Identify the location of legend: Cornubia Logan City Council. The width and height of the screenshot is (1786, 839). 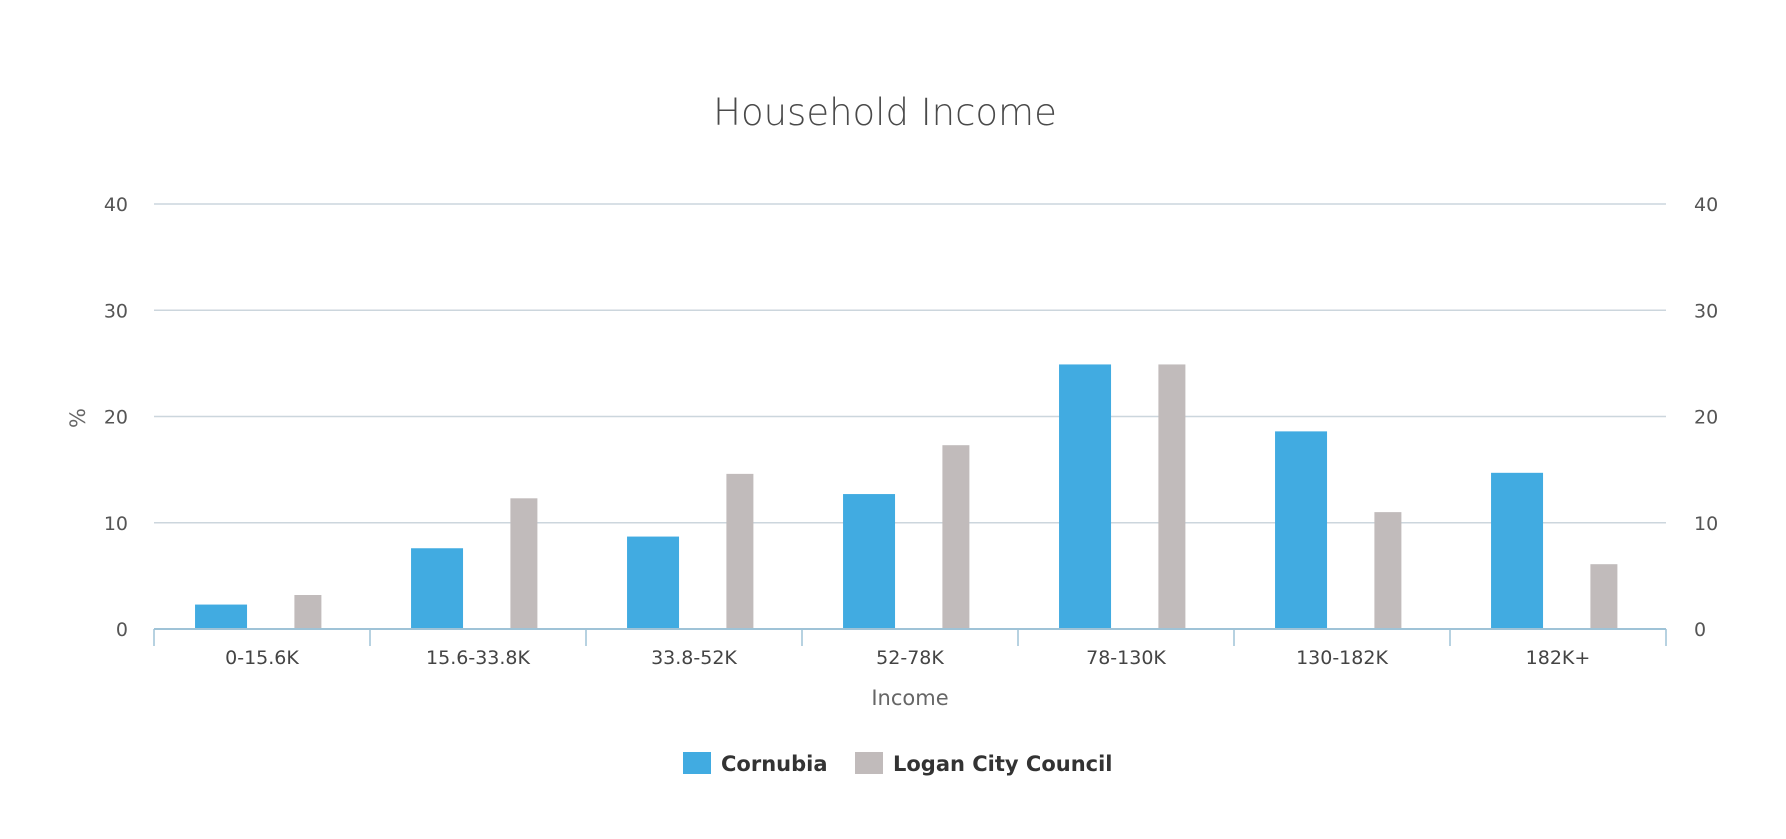
(898, 764).